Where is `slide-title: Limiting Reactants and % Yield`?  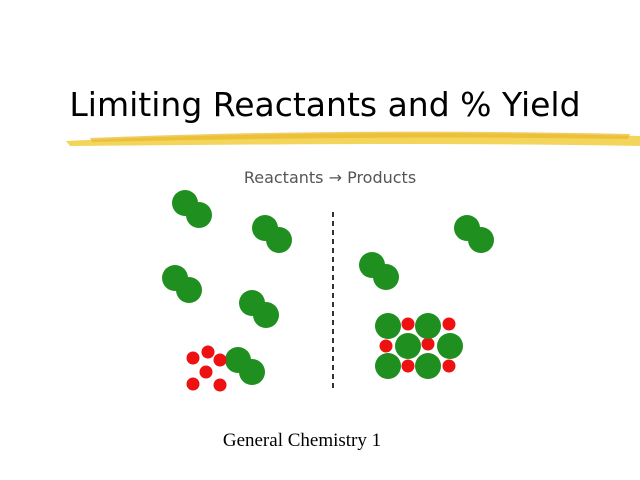 slide-title: Limiting Reactants and % Yield is located at coordinates (324, 104).